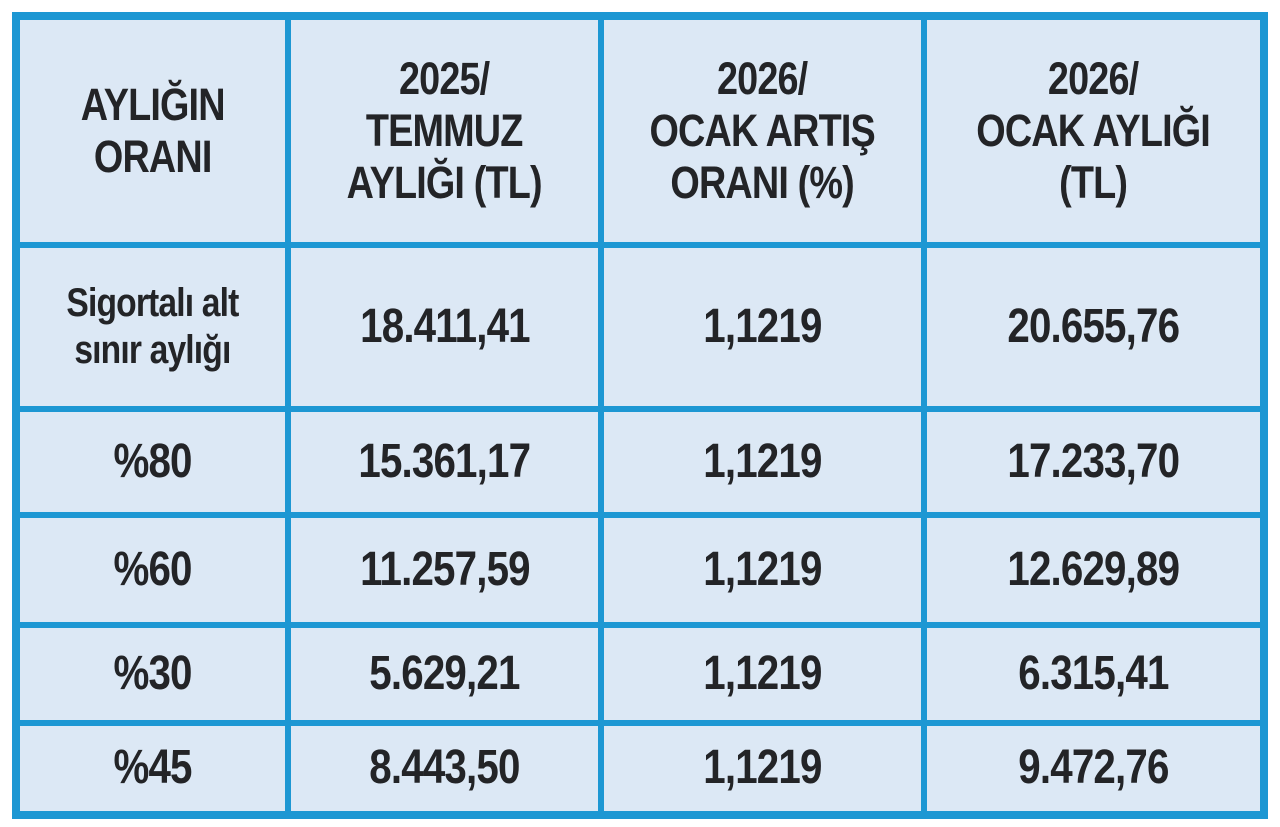 The image size is (1280, 827). I want to click on cell-row3-ocak2026: 12.629,89, so click(1093, 570).